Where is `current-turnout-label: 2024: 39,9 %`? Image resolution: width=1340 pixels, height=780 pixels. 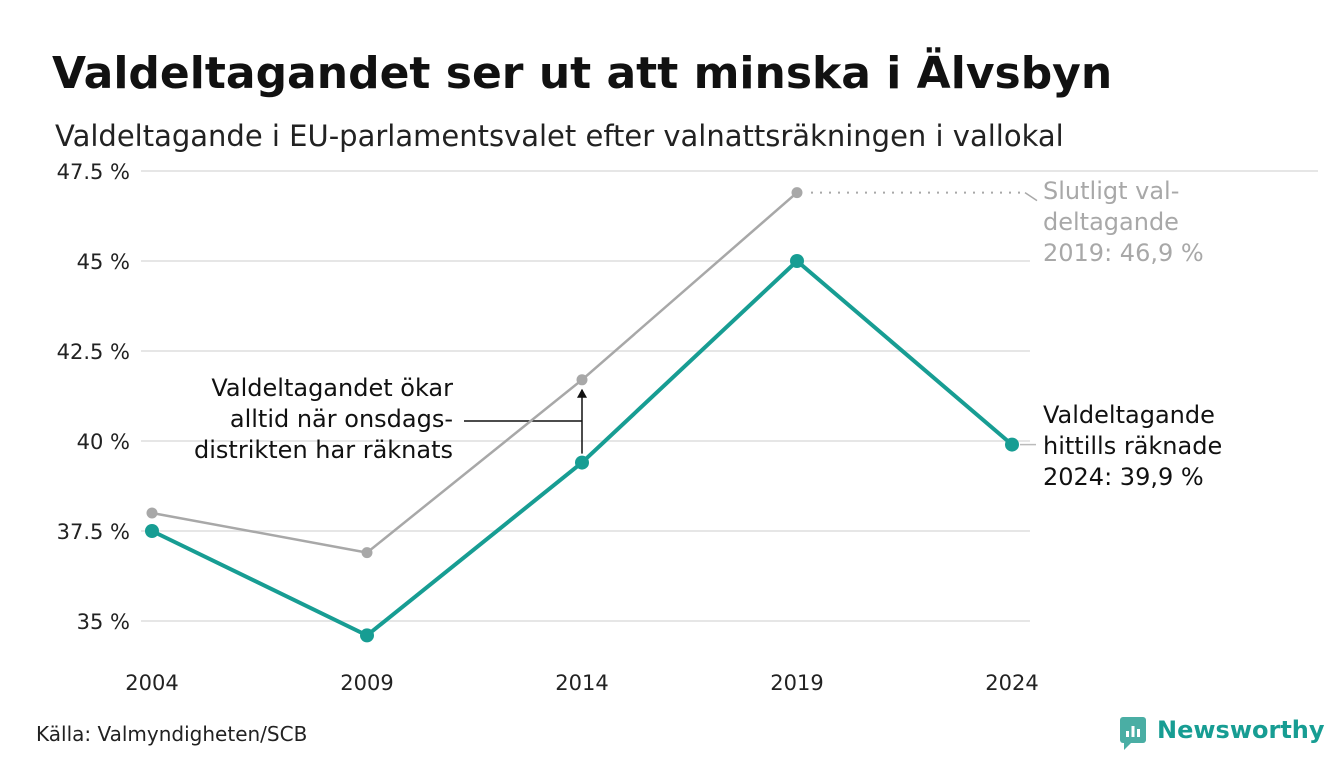
current-turnout-label: 2024: 39,9 % is located at coordinates (1123, 477).